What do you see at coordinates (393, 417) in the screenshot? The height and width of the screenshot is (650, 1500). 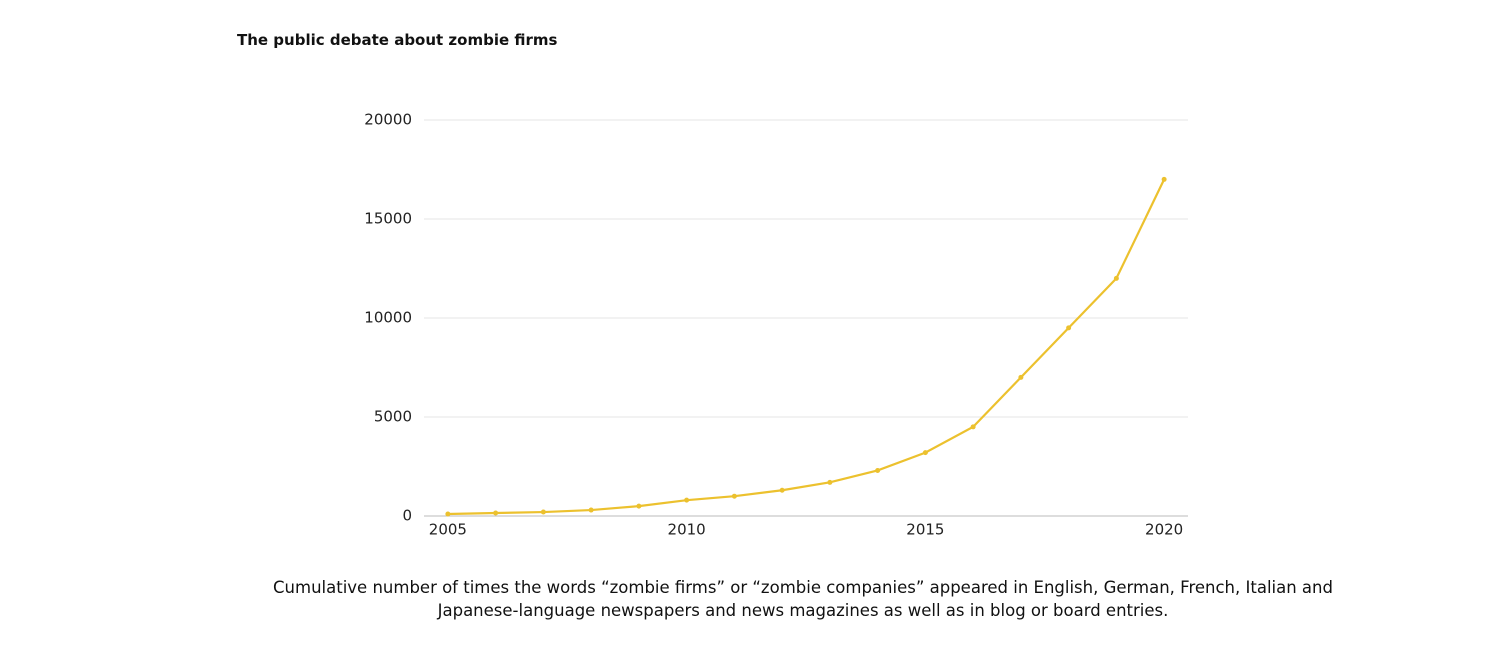 I see `y-tick-label: 5000` at bounding box center [393, 417].